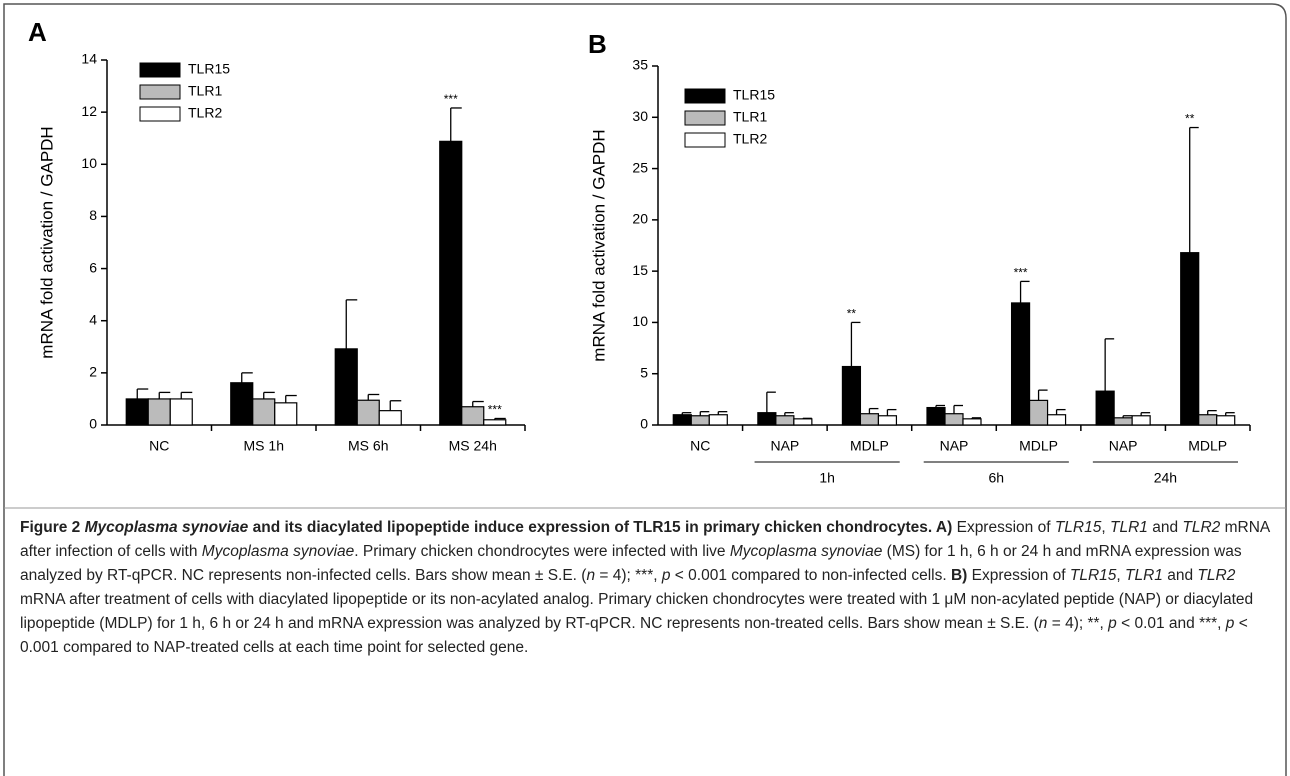  Describe the element at coordinates (640, 65) in the screenshot. I see `y-tick-label: 35` at that location.